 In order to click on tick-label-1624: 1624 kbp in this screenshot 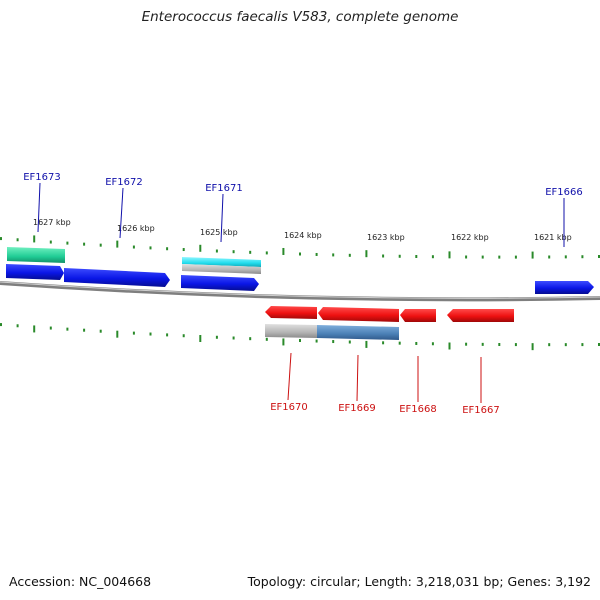, I will do `click(303, 235)`.